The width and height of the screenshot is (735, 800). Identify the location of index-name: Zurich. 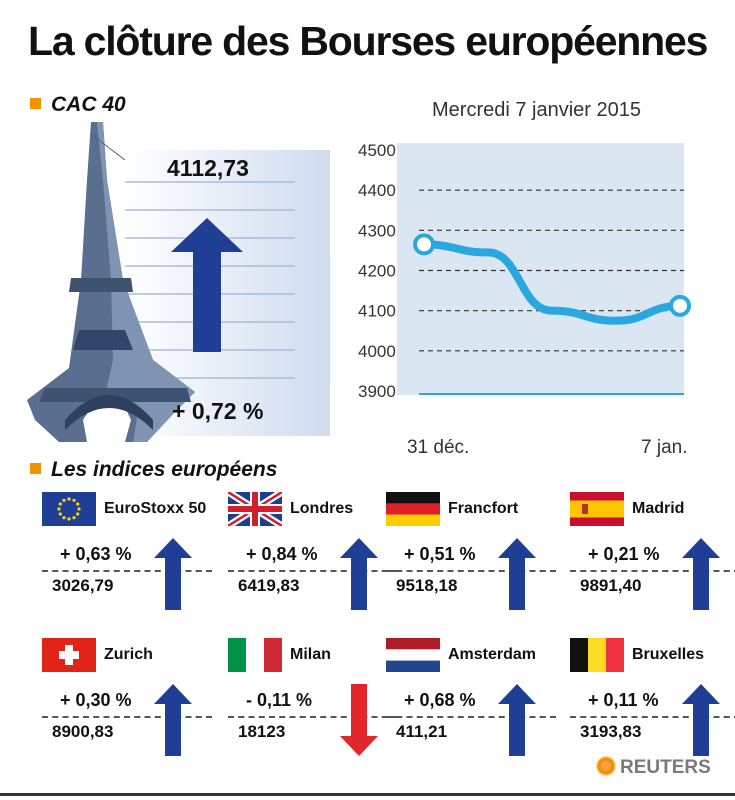
(128, 654).